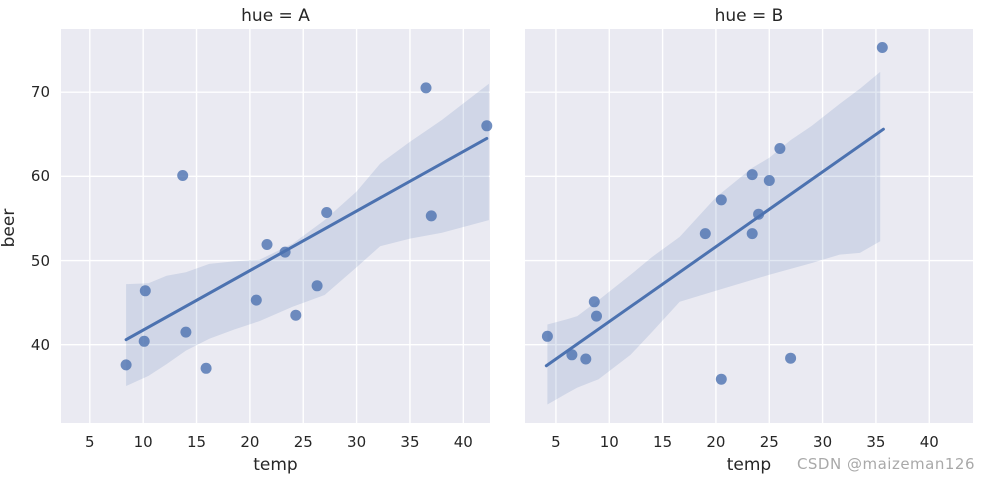 This screenshot has height=484, width=984. Describe the element at coordinates (275, 16) in the screenshot. I see `facet-title-a: hue = A` at that location.